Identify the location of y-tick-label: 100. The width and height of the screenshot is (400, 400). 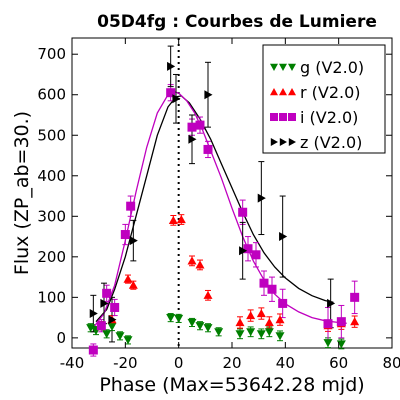
(51, 297).